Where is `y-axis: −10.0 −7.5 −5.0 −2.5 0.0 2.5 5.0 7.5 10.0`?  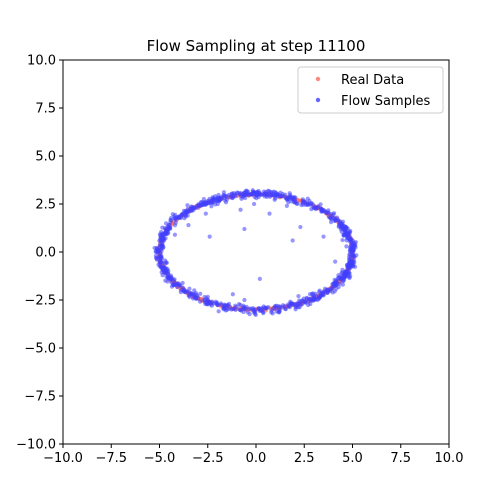
y-axis: −10.0 −7.5 −5.0 −2.5 0.0 2.5 5.0 7.5 10.0 is located at coordinates (39, 253).